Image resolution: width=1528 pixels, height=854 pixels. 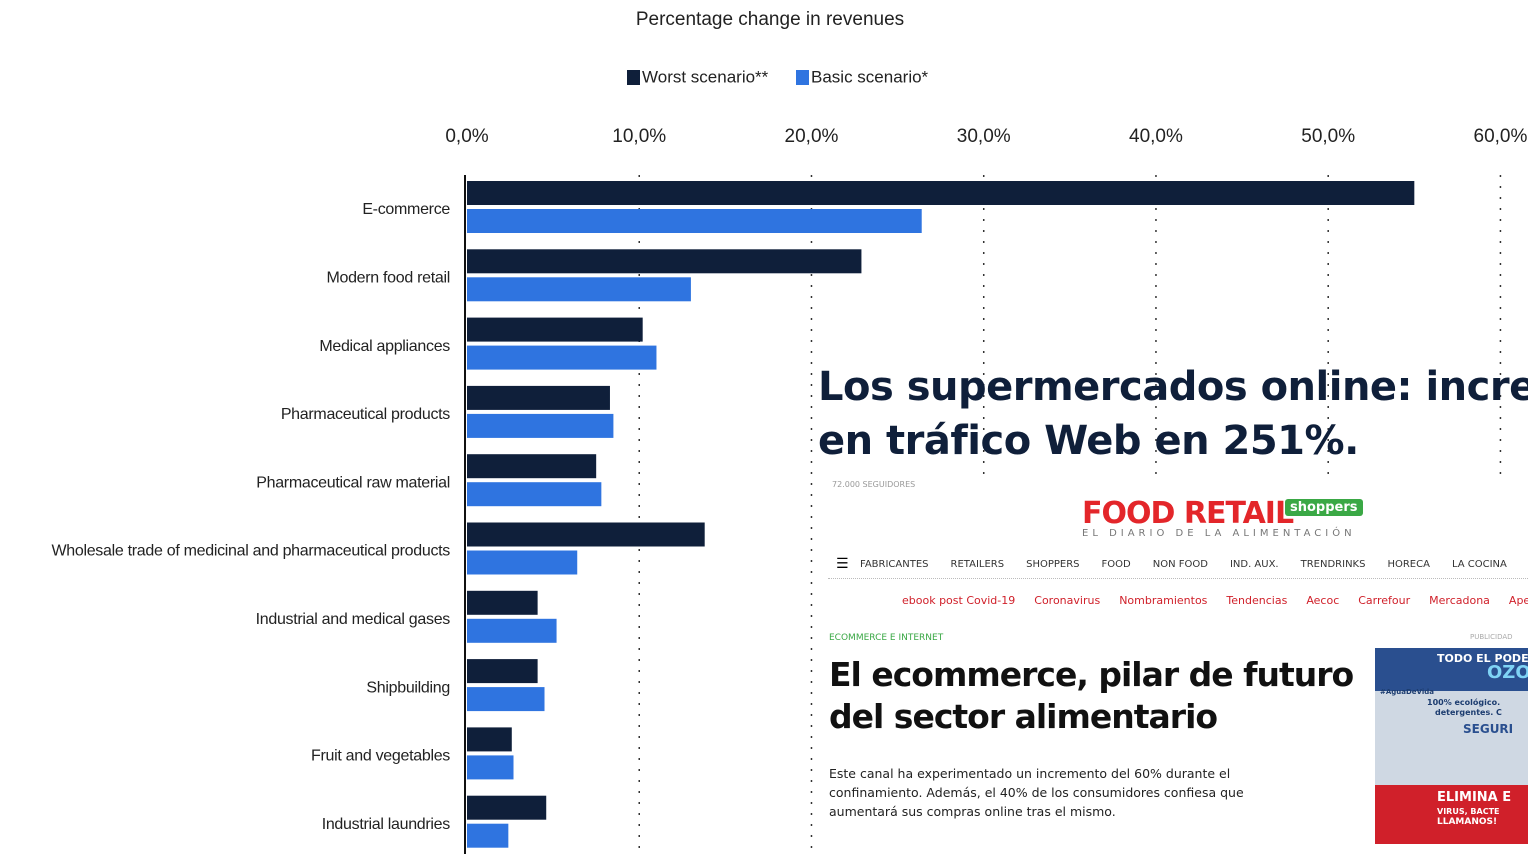 I want to click on nav-item: NON FOOD, so click(x=1180, y=564).